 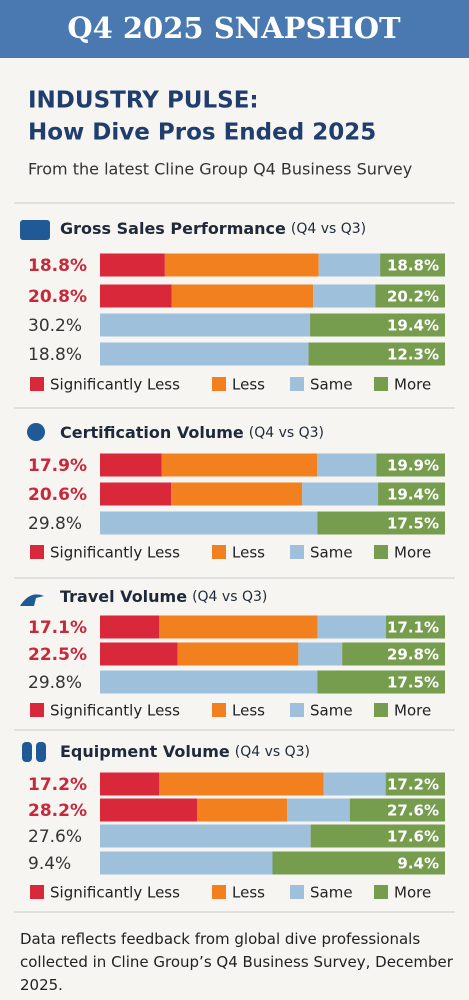 I want to click on chart-title: Travel Volume (Q4 vs Q3), so click(x=163, y=596).